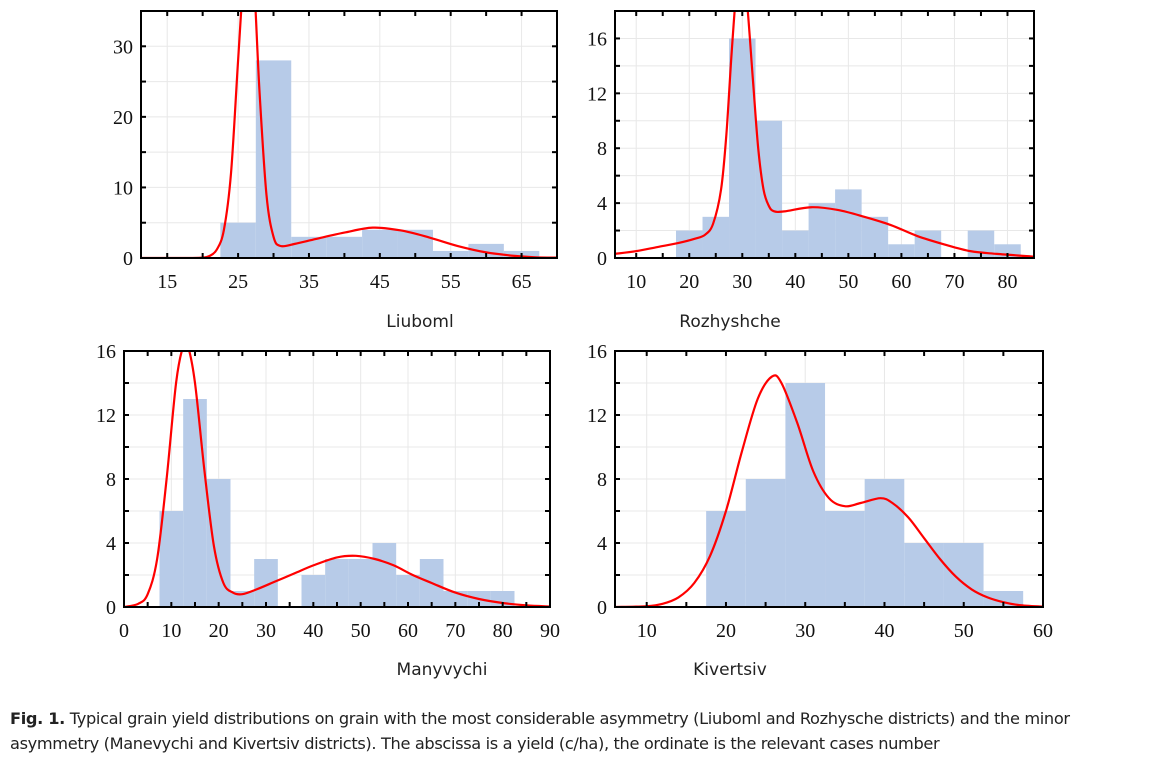  What do you see at coordinates (37, 718) in the screenshot?
I see `caption-label: Fig. 1.` at bounding box center [37, 718].